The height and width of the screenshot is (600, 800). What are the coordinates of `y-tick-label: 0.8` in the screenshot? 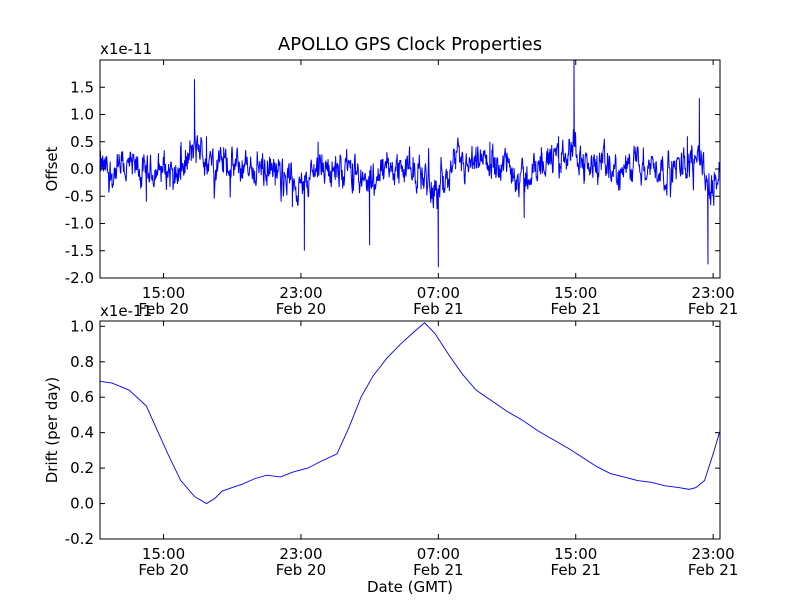 It's located at (82, 362).